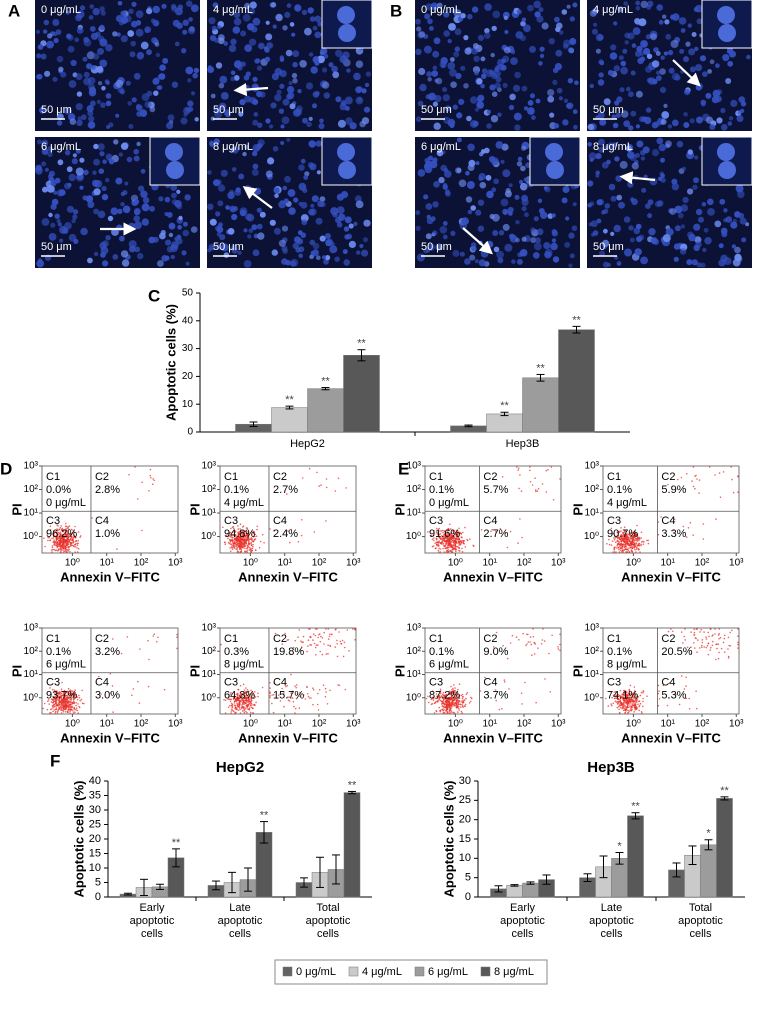 The image size is (759, 1015). What do you see at coordinates (30, 697) in the screenshot?
I see `y-tick-label: 10⁰` at bounding box center [30, 697].